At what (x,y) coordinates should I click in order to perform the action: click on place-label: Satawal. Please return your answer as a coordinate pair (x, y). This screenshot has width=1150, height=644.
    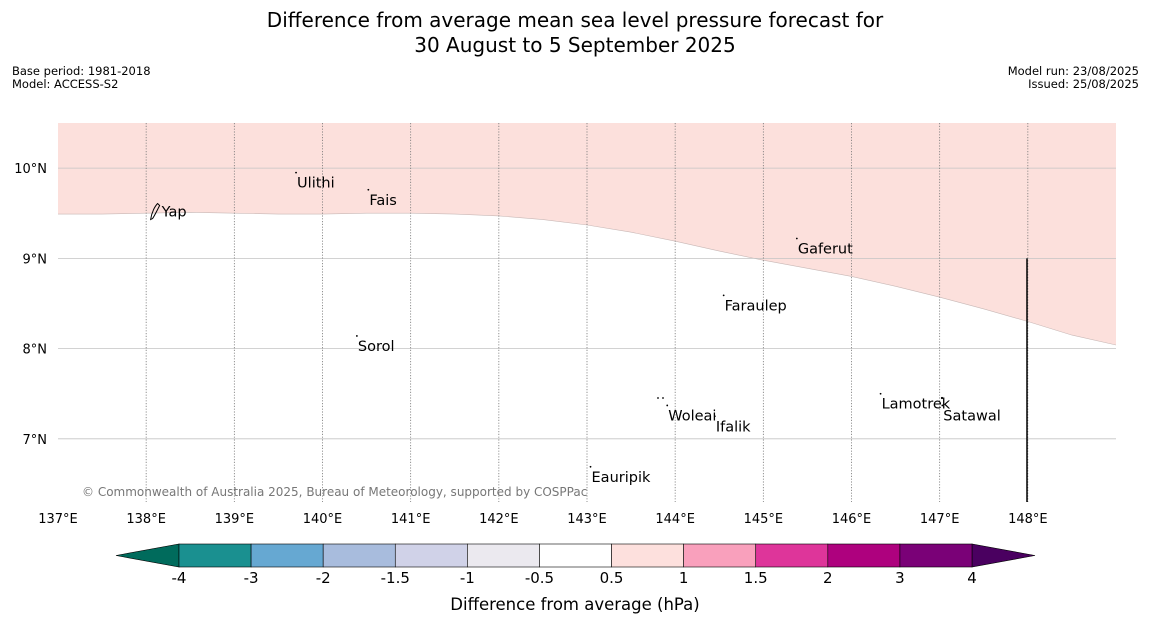
    Looking at the image, I should click on (971, 416).